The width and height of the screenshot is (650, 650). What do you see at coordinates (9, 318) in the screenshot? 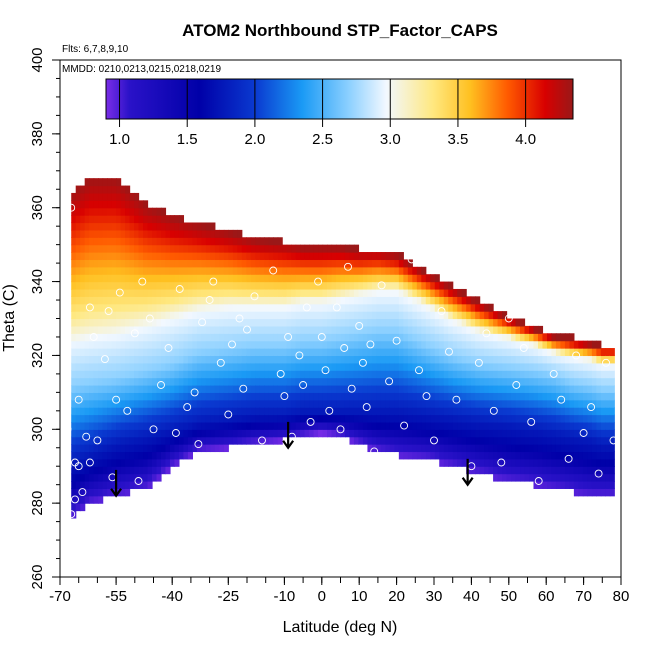
I see `y-axis-label: Theta (C)` at bounding box center [9, 318].